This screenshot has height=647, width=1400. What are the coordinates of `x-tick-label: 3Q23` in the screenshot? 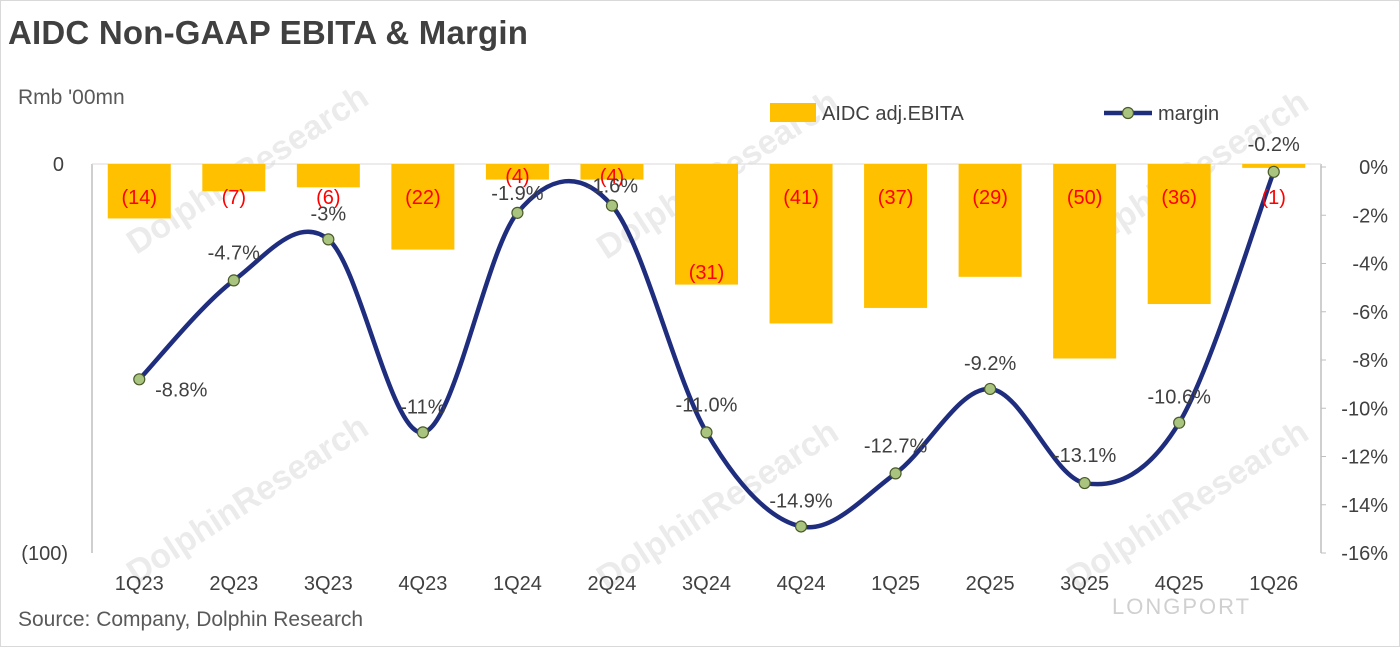 It's located at (328, 584).